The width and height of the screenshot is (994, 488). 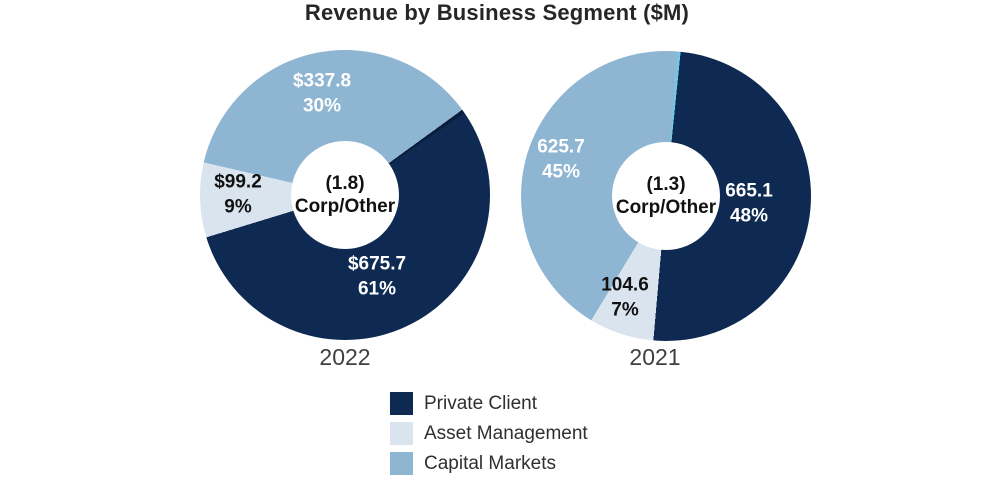 I want to click on legend-swatch-asset-management, so click(x=401, y=433).